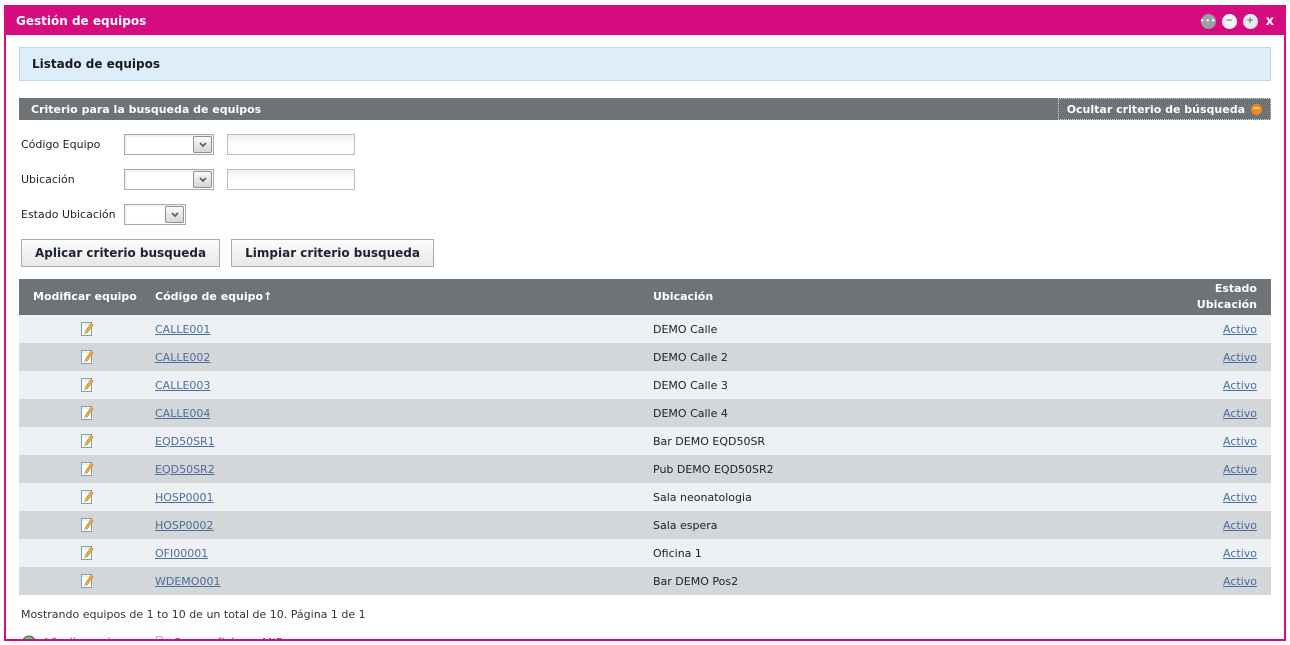  I want to click on table-row: EQD50SR1 Bar DEMO EQD50SR Activo, so click(645, 441).